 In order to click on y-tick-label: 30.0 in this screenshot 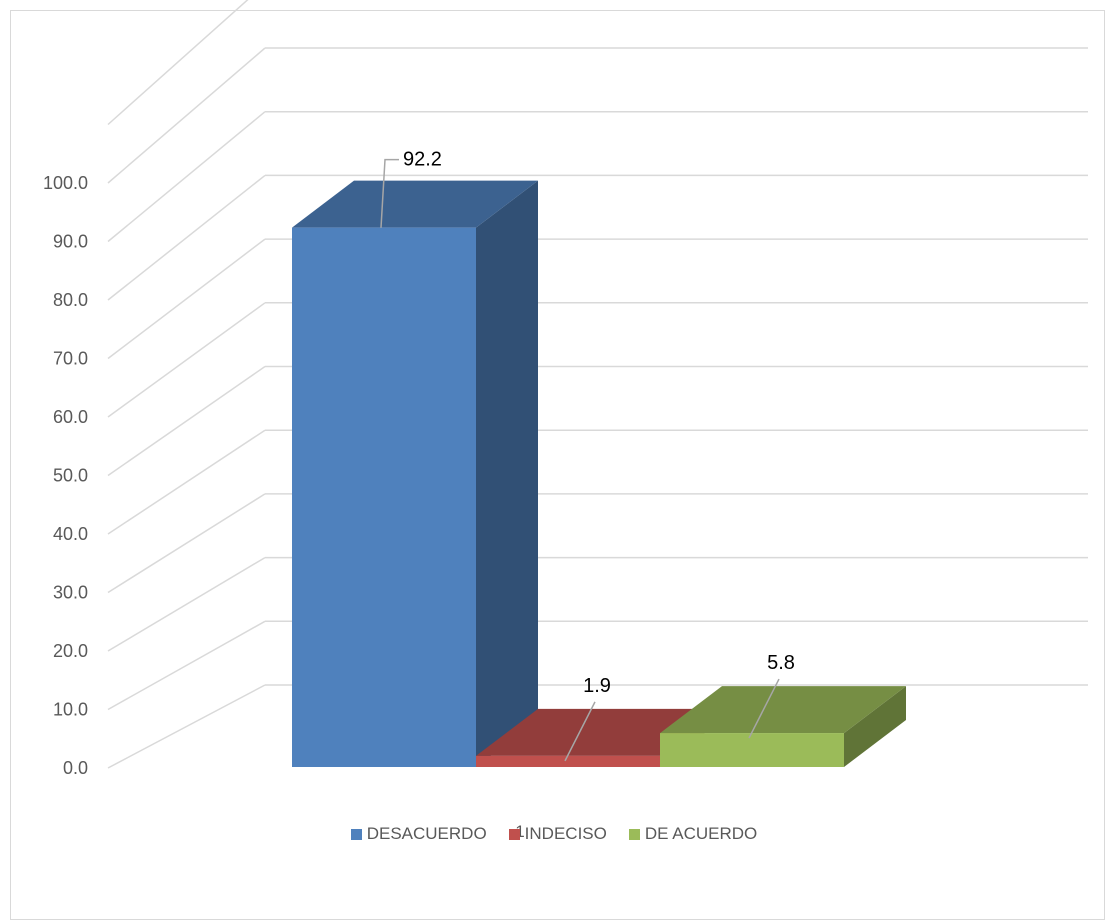, I will do `click(70, 593)`.